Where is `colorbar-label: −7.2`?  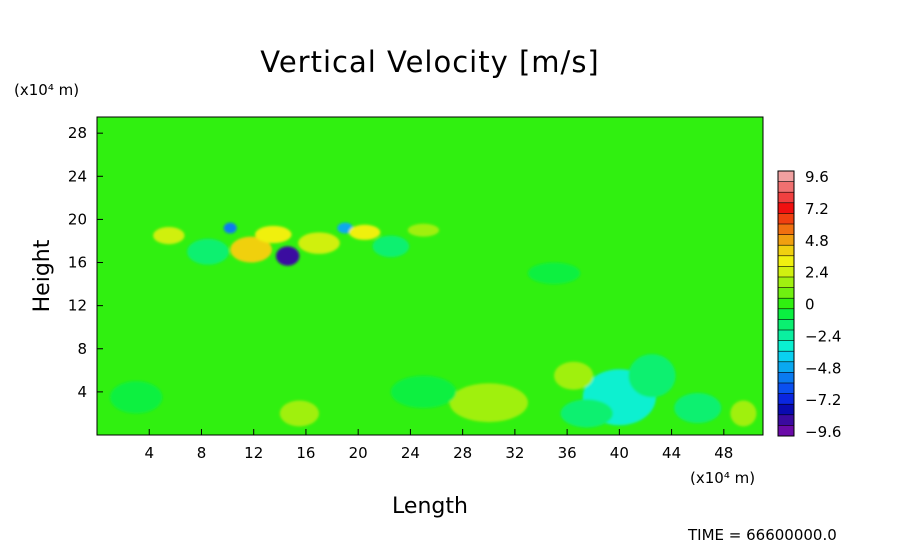
colorbar-label: −7.2 is located at coordinates (823, 400).